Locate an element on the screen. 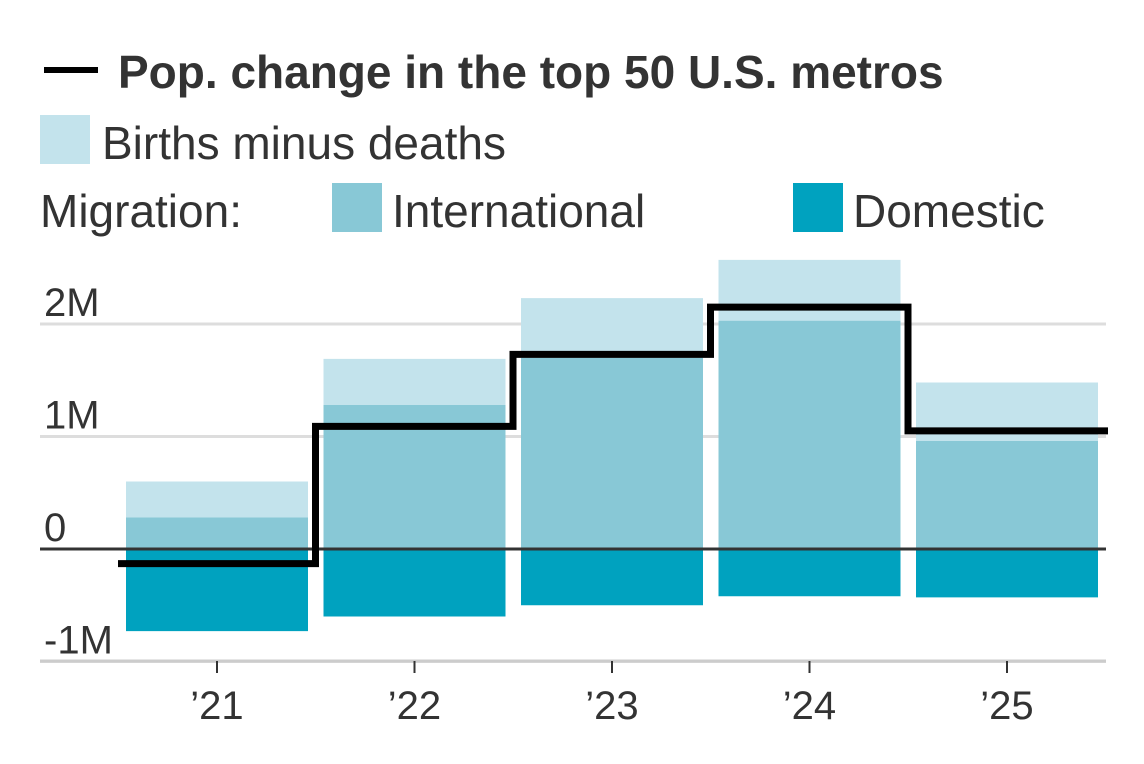  legend-label-domestic: Domestic is located at coordinates (949, 211).